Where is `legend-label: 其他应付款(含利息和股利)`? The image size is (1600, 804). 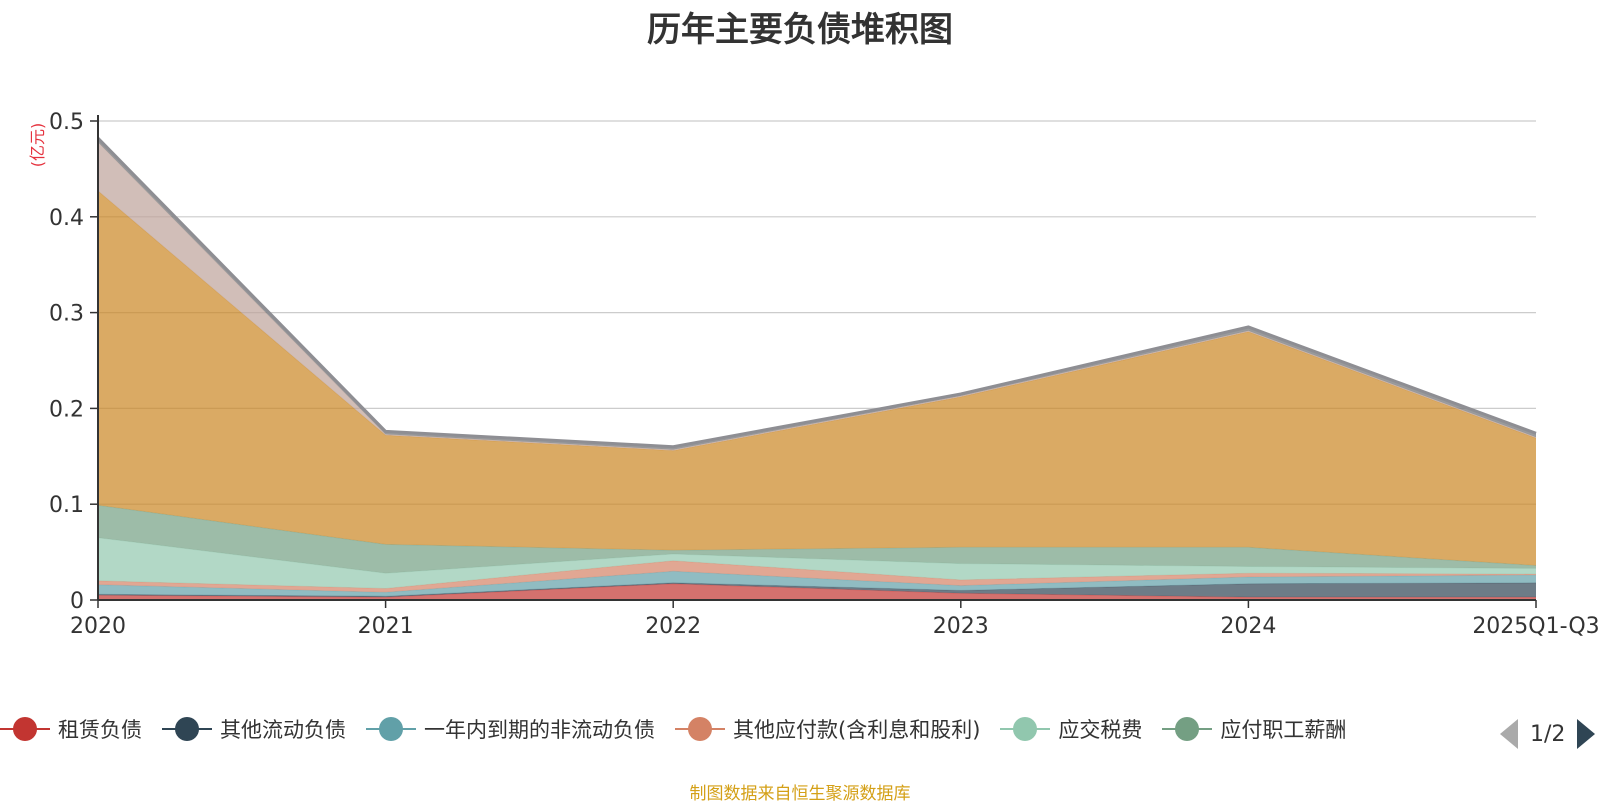 legend-label: 其他应付款(含利息和股利) is located at coordinates (857, 730).